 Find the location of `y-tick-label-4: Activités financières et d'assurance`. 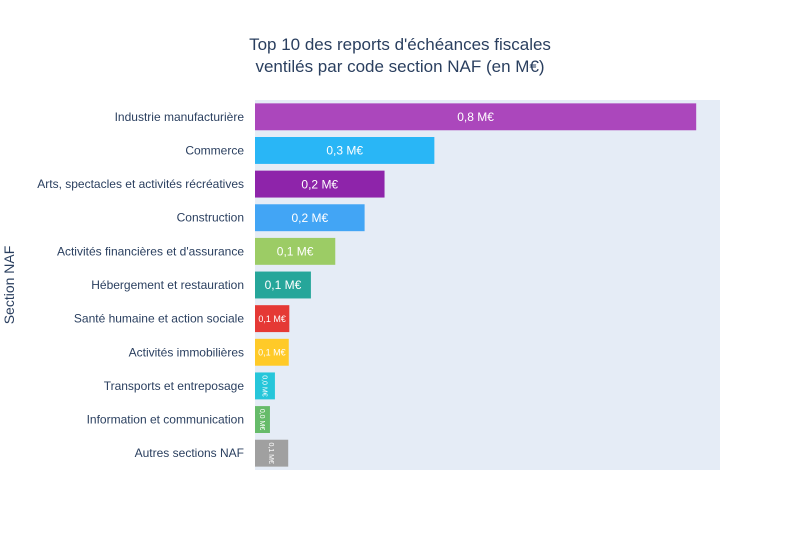

y-tick-label-4: Activités financières et d'assurance is located at coordinates (150, 251).